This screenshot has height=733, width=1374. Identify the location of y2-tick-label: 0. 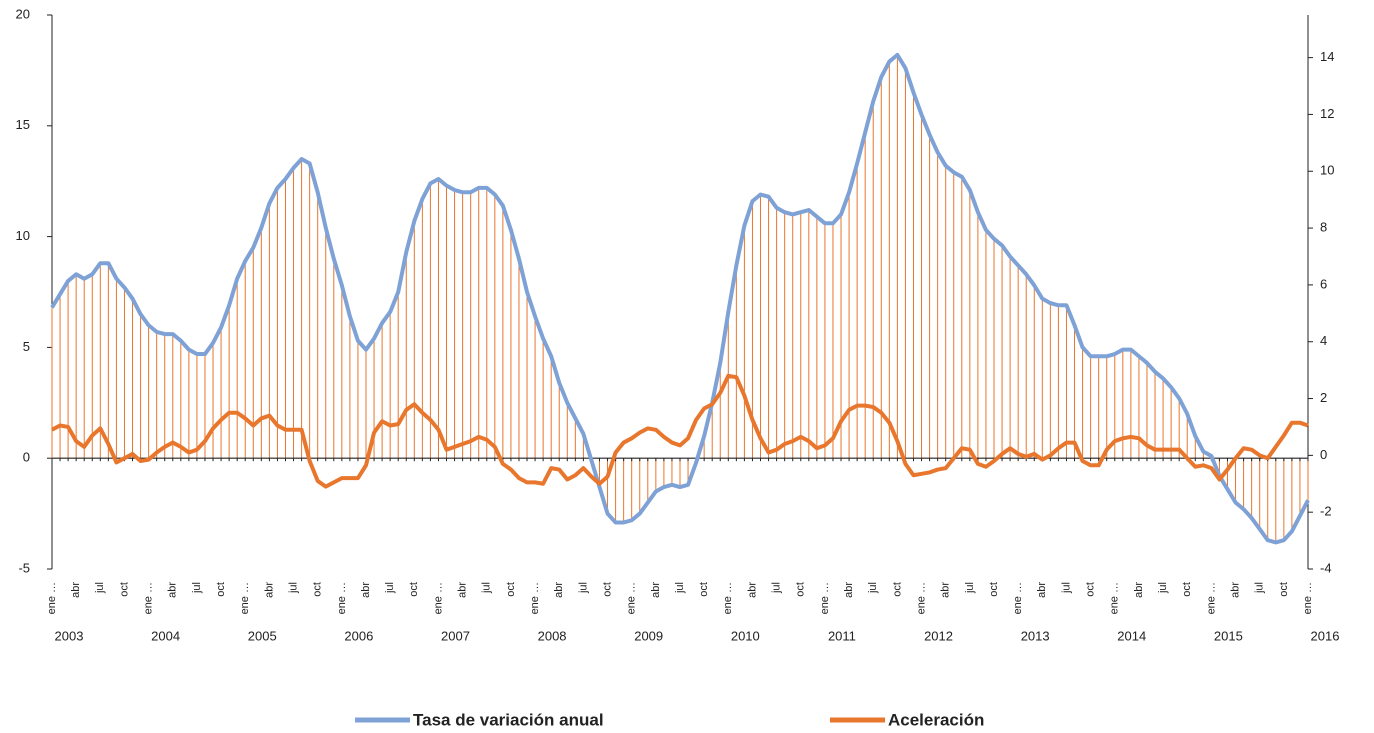
(1323, 454).